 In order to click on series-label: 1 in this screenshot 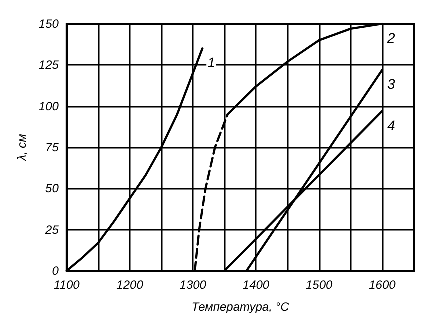, I will do `click(212, 62)`.